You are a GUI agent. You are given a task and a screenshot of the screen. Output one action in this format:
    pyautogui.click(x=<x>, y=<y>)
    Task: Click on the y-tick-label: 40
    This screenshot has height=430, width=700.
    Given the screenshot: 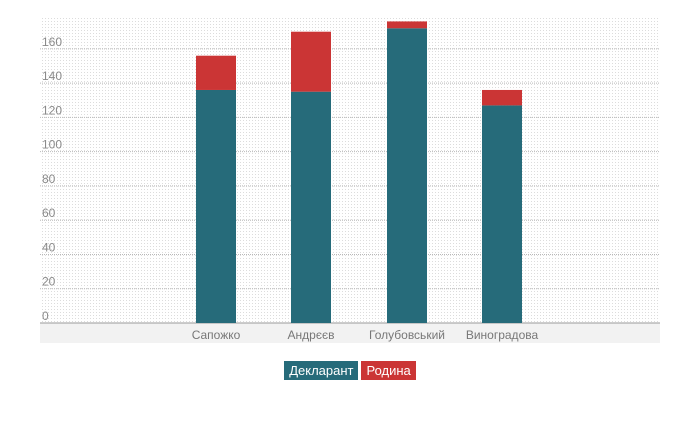 What is the action you would take?
    pyautogui.click(x=49, y=247)
    